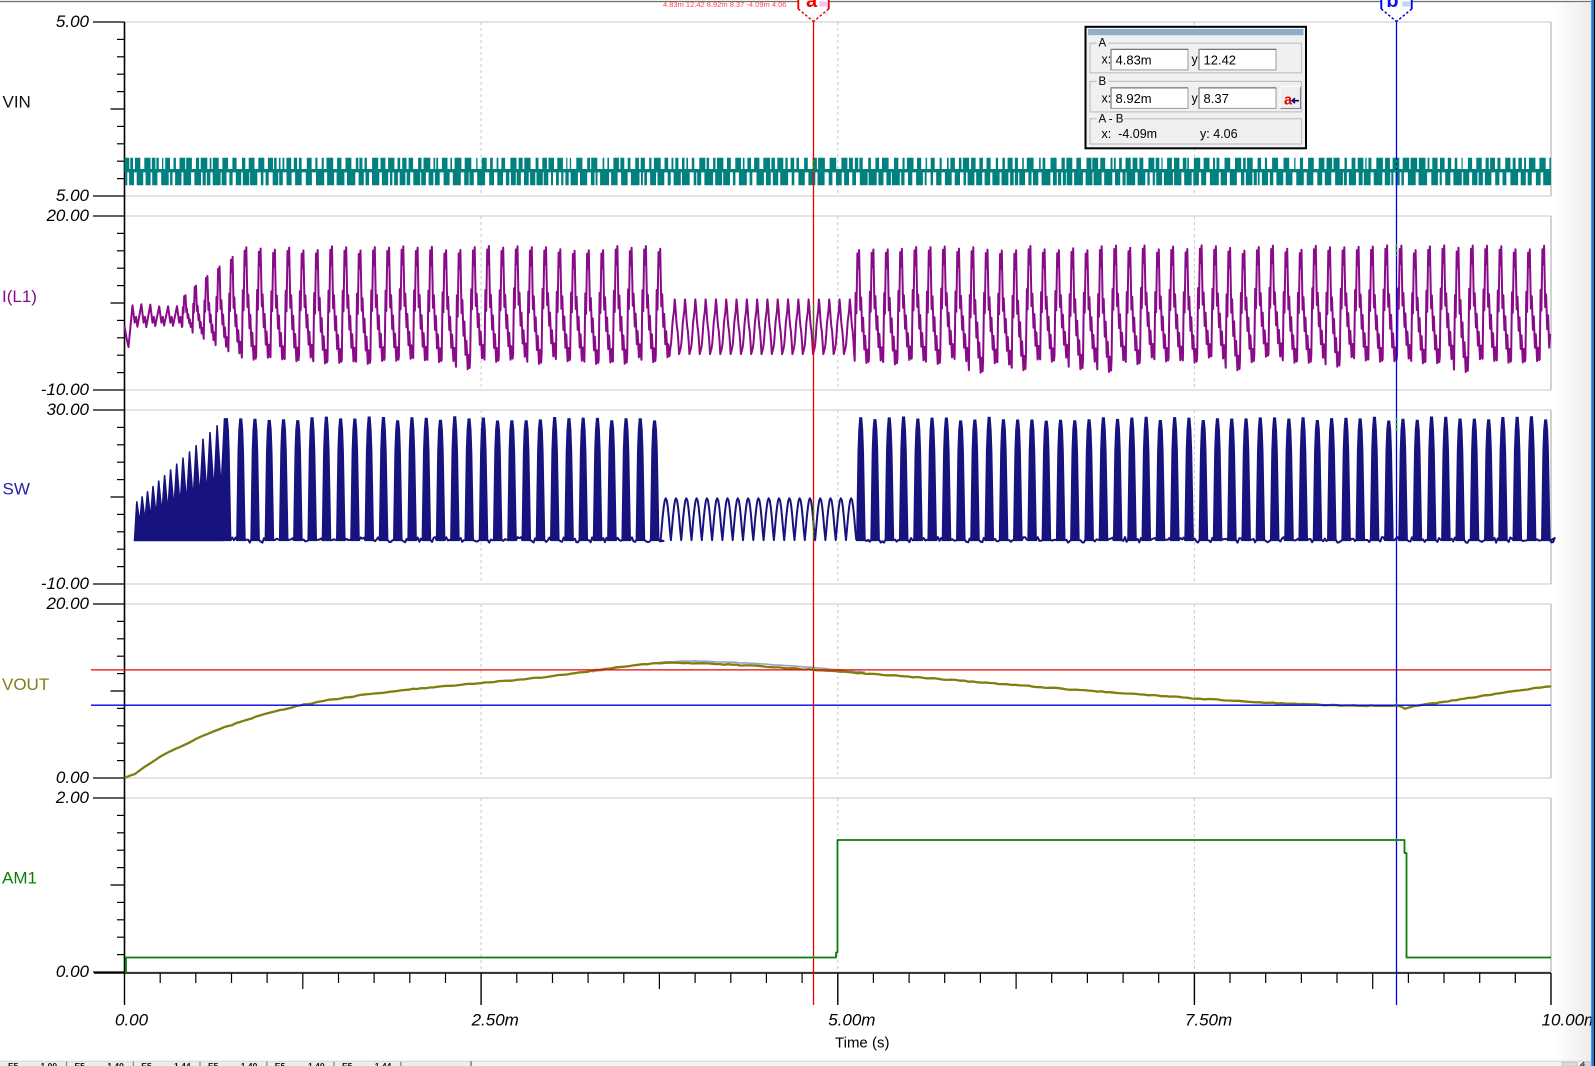 This screenshot has height=1066, width=1595. Describe the element at coordinates (19, 878) in the screenshot. I see `svg-text: AM1` at that location.